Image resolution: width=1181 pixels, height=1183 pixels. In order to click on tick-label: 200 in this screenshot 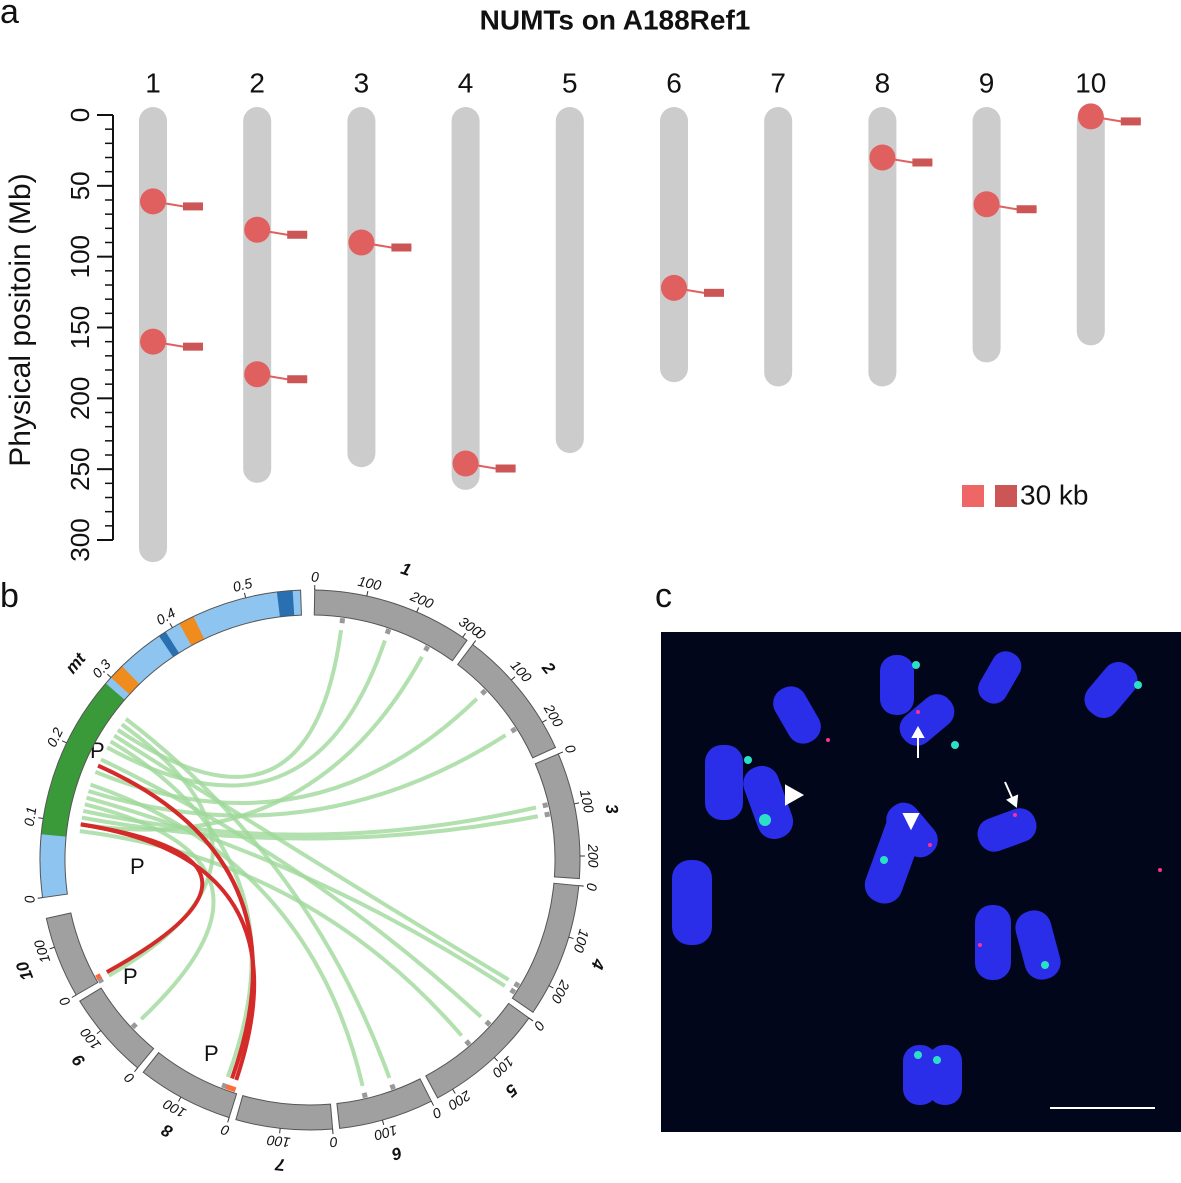, I will do `click(561, 991)`.